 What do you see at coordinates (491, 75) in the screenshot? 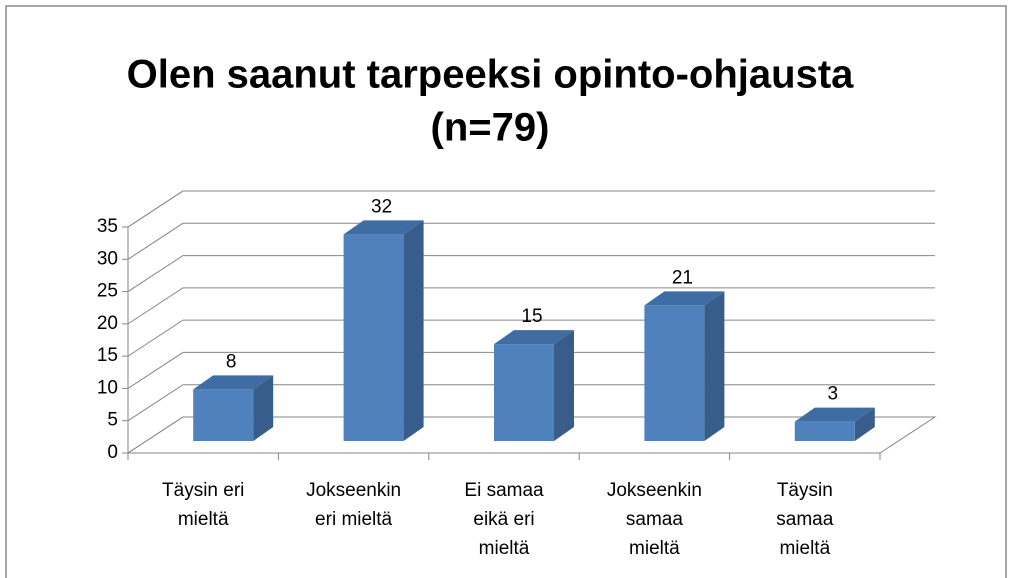
I see `chart-title: Olen saanut tarpeeksi opinto-ohjausta` at bounding box center [491, 75].